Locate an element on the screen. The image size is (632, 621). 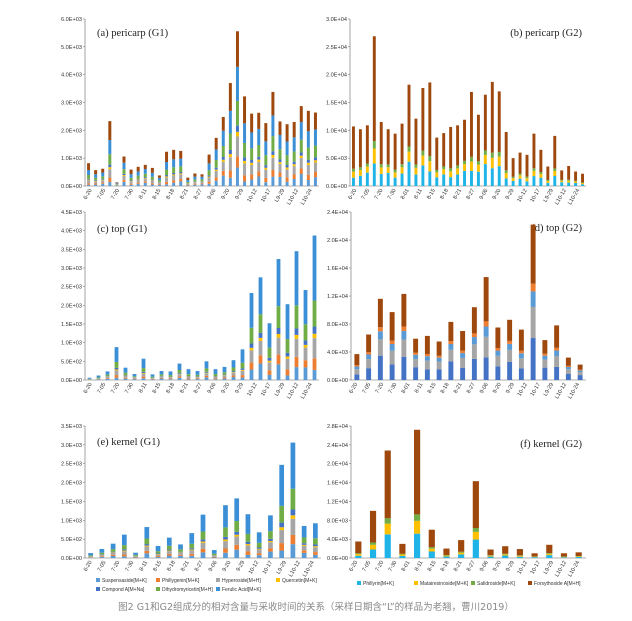
legend-swatch is located at coordinates (158, 589).